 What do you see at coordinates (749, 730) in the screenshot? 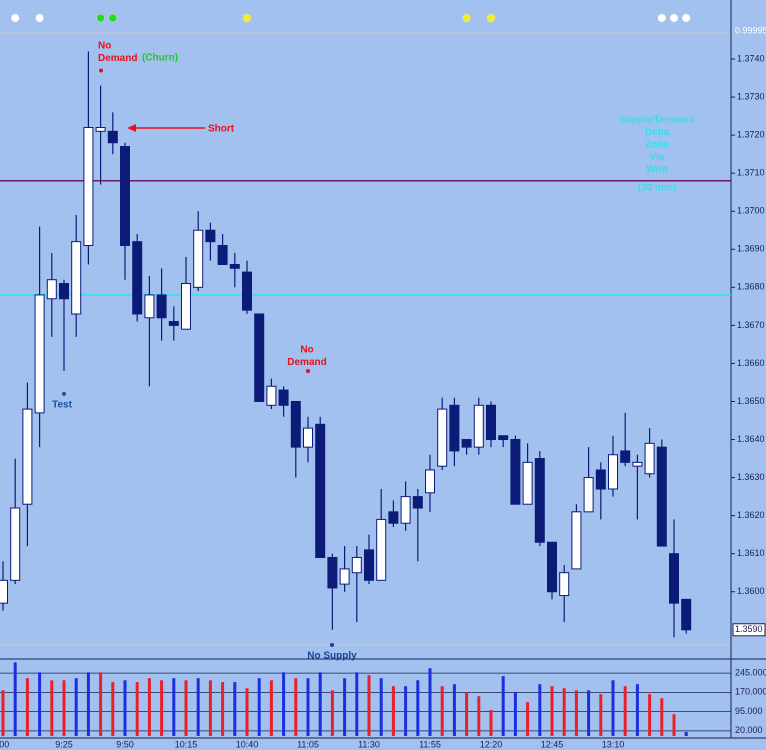
I see `y-tick-label: 20.000` at bounding box center [749, 730].